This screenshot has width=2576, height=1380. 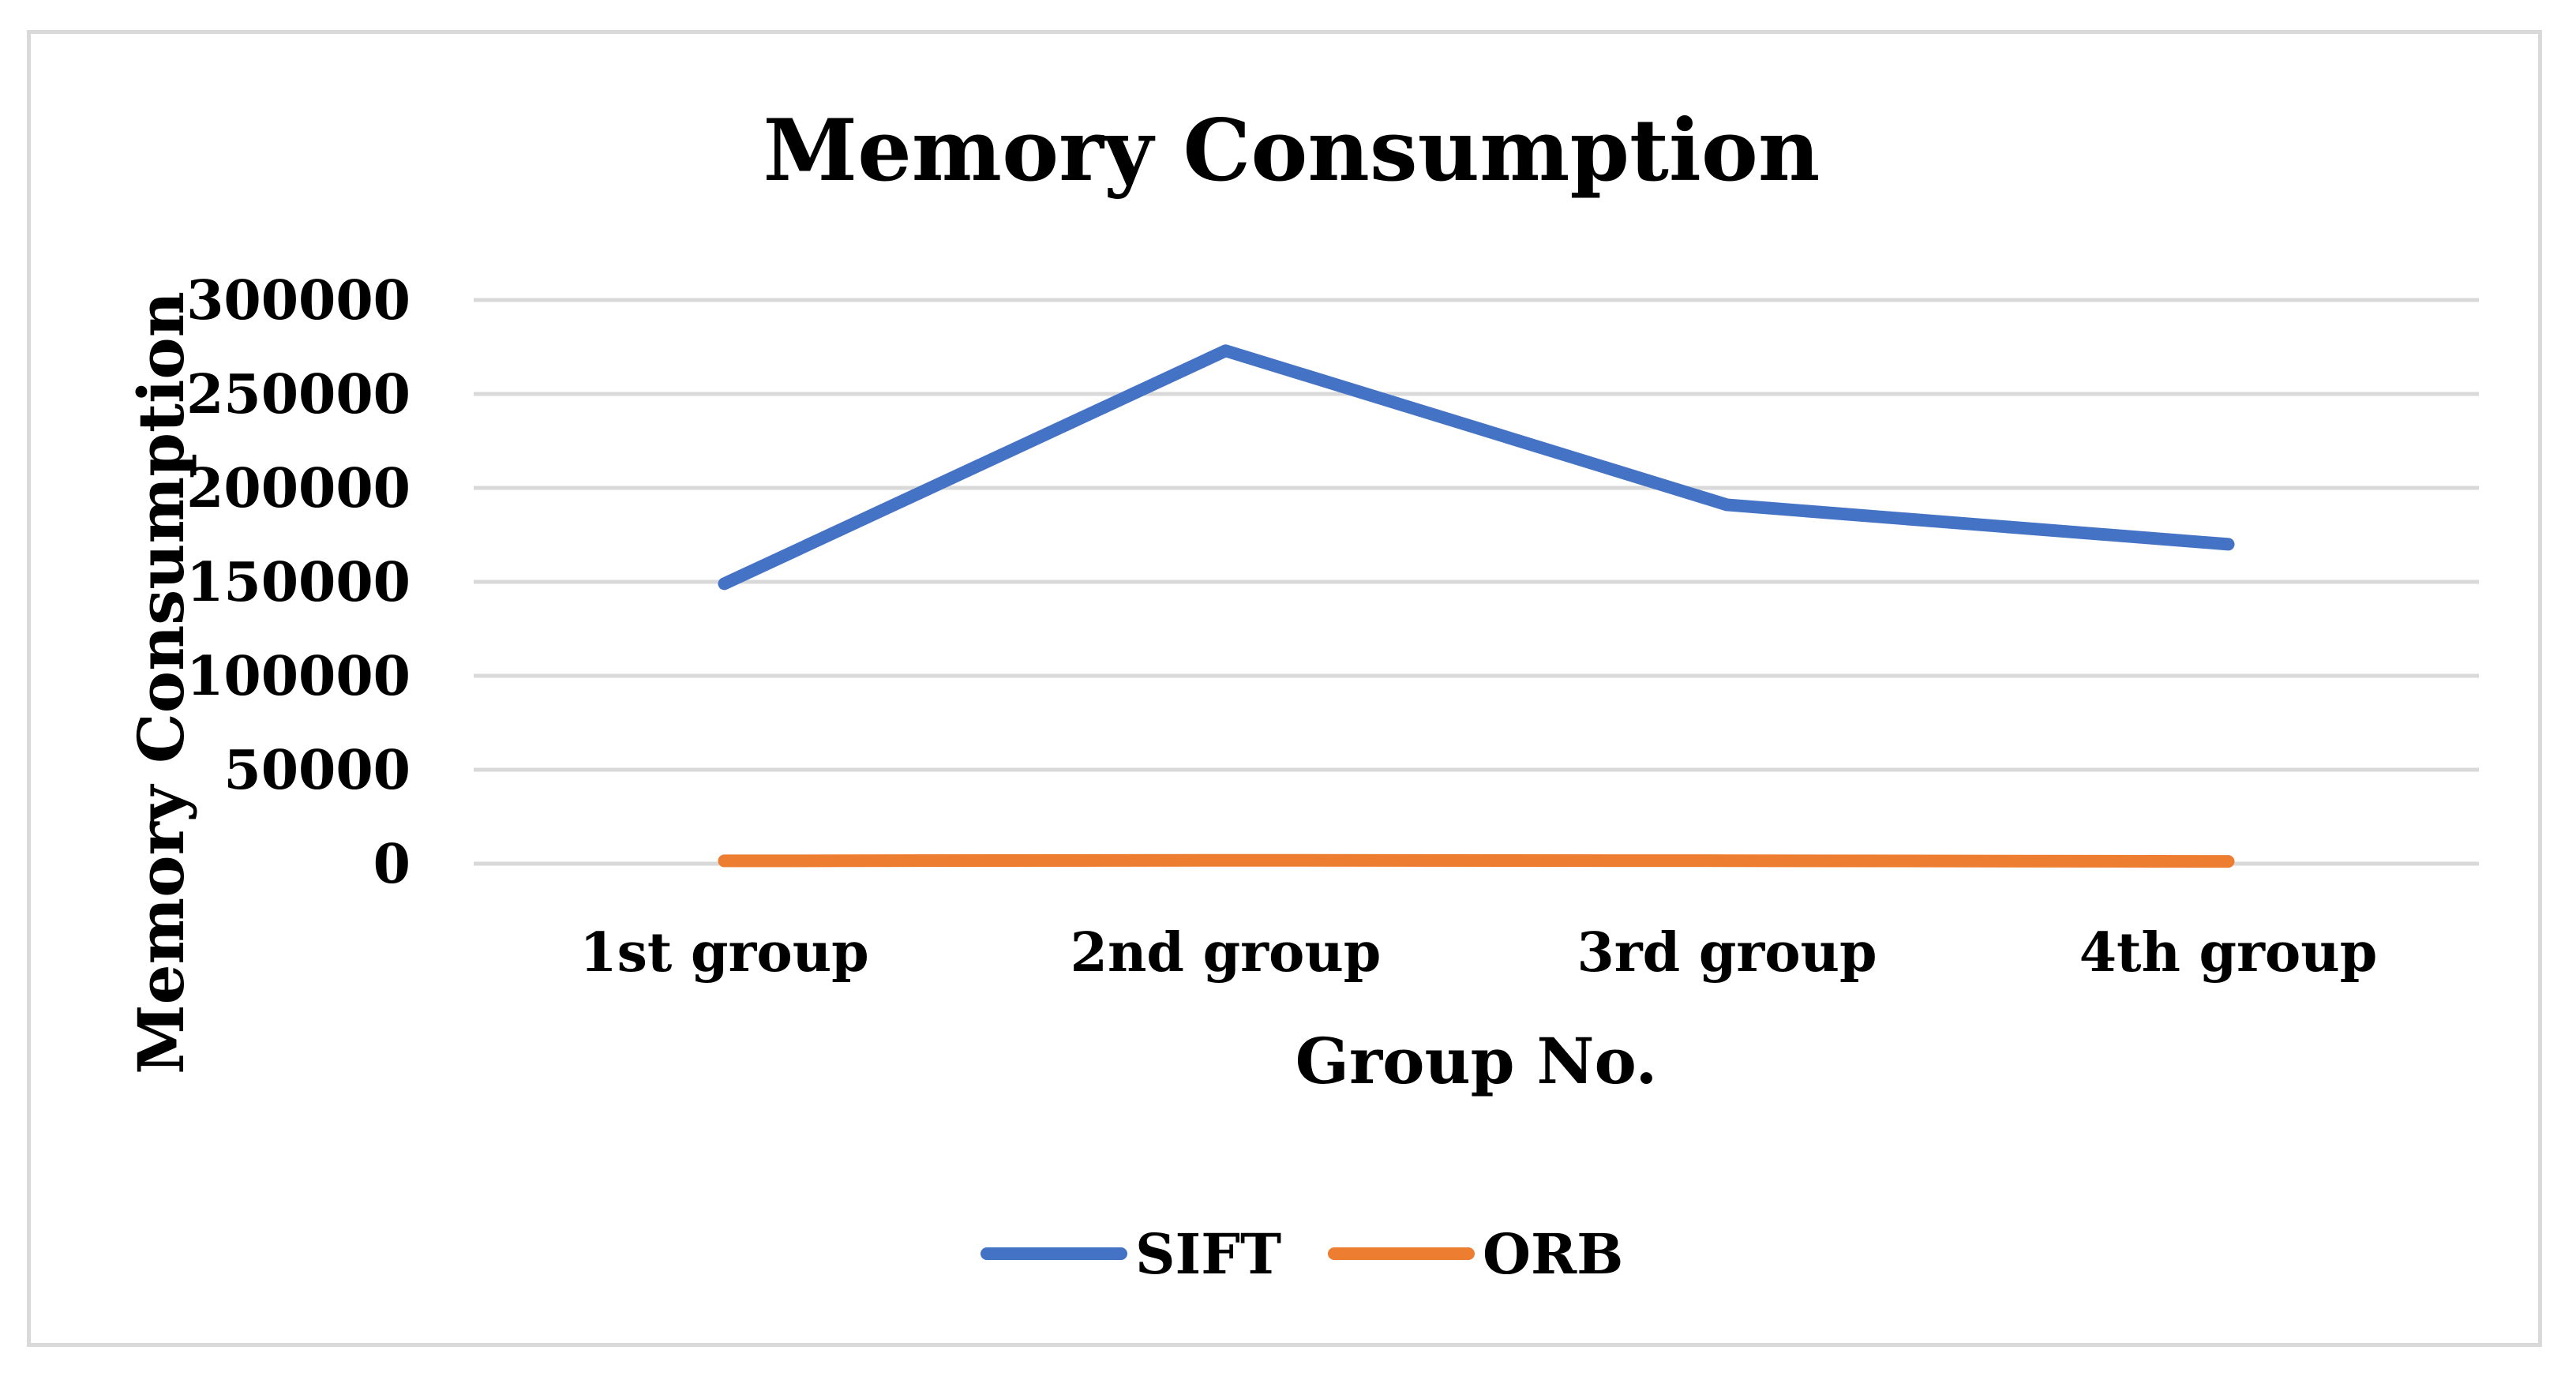 What do you see at coordinates (392, 864) in the screenshot?
I see `y-tick-label: 0` at bounding box center [392, 864].